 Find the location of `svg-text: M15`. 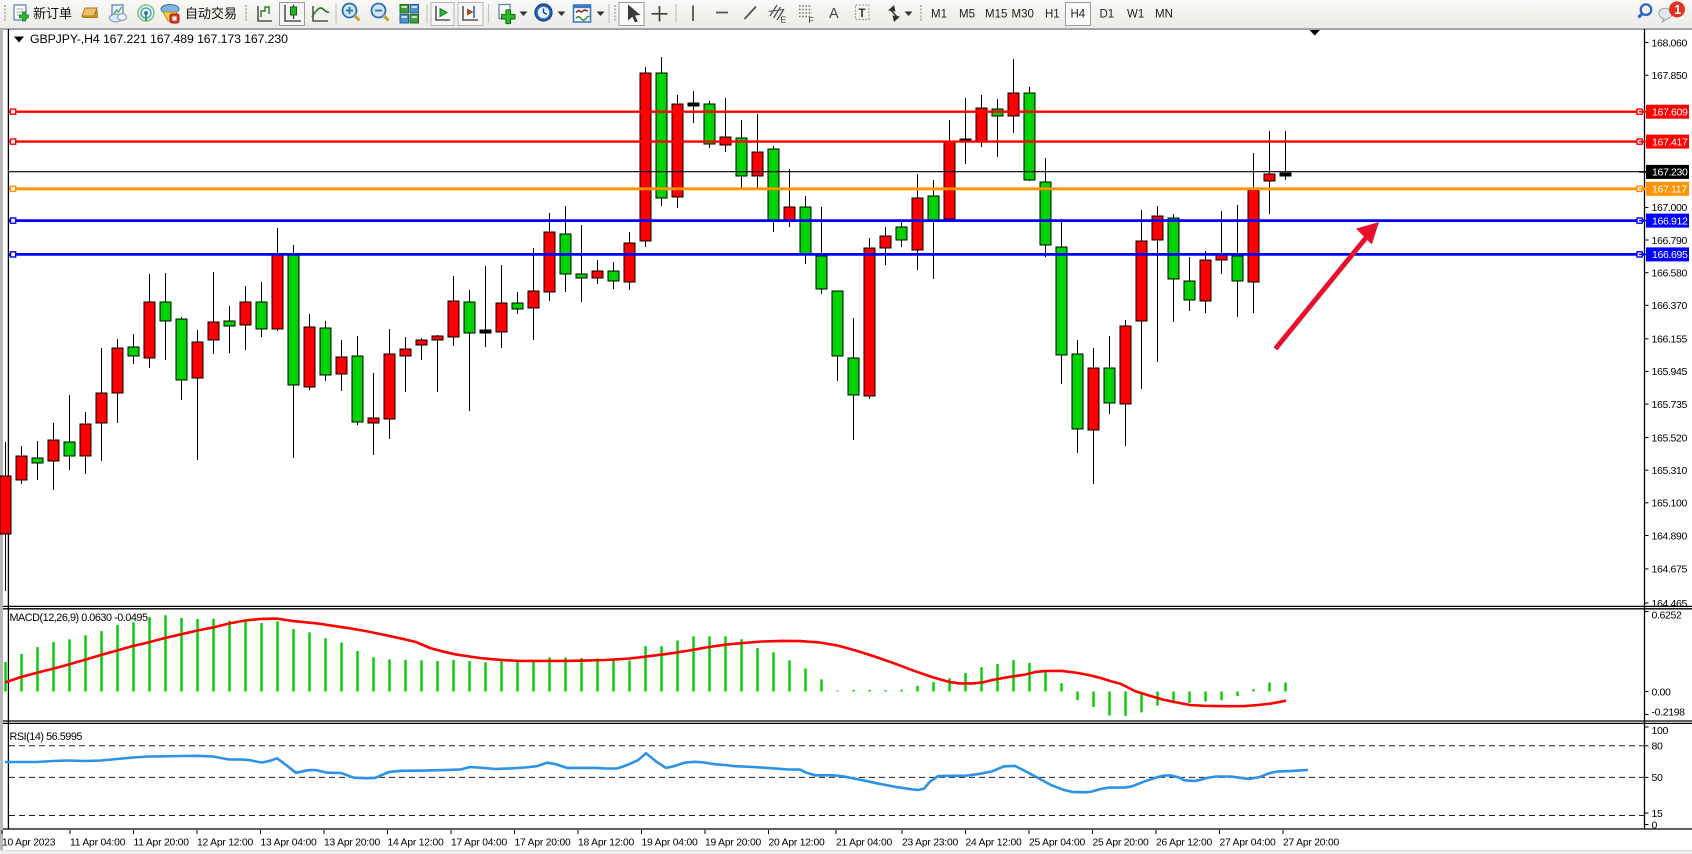

svg-text: M15 is located at coordinates (996, 15).